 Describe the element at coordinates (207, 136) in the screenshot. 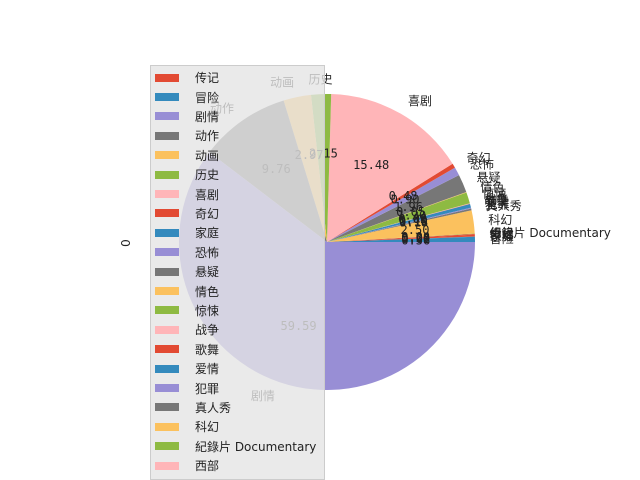

I see `legend-label: 动作` at that location.